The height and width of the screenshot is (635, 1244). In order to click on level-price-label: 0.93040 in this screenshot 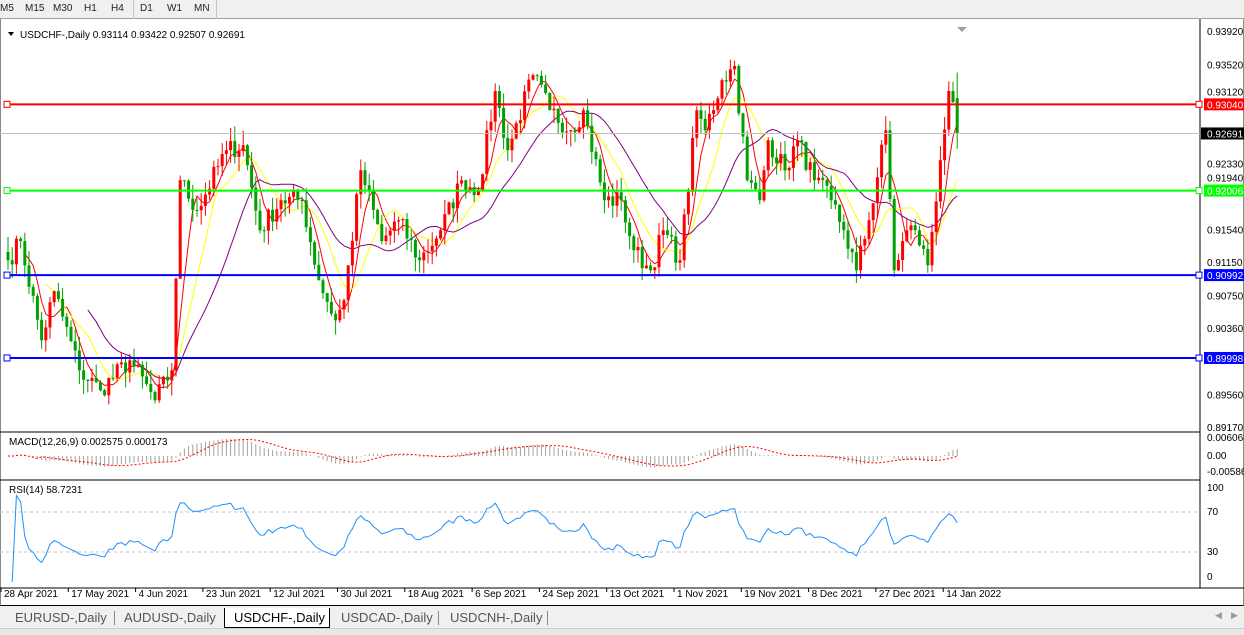, I will do `click(1225, 105)`.